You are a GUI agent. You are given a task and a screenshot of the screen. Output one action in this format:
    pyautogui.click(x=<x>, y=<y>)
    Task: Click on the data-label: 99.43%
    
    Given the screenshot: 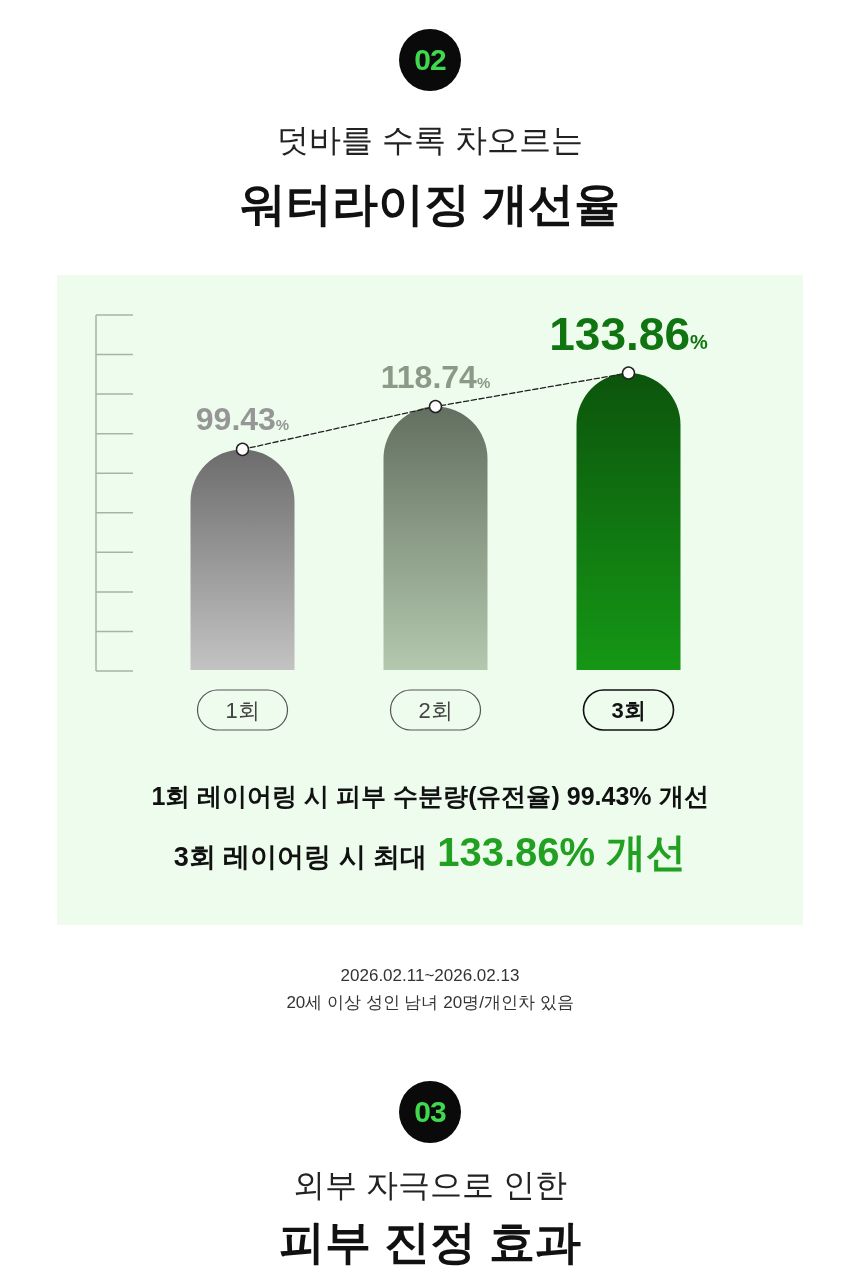 What is the action you would take?
    pyautogui.click(x=242, y=419)
    